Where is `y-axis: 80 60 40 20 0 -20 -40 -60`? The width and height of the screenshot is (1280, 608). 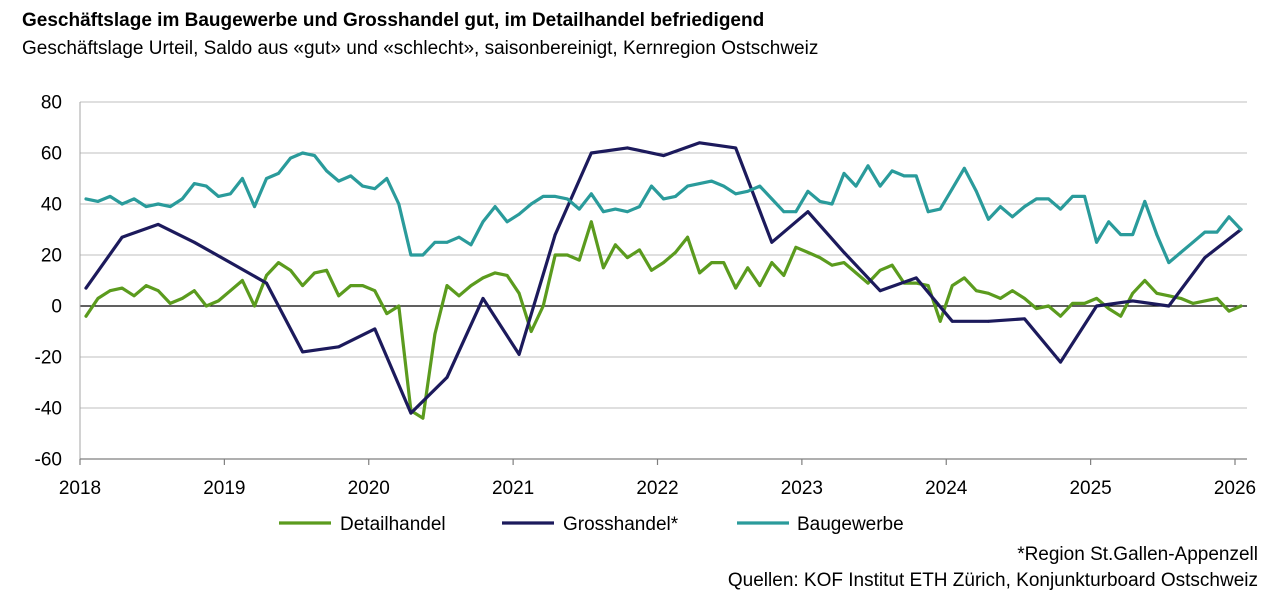 y-axis: 80 60 40 20 0 -20 -40 -60 is located at coordinates (58, 282).